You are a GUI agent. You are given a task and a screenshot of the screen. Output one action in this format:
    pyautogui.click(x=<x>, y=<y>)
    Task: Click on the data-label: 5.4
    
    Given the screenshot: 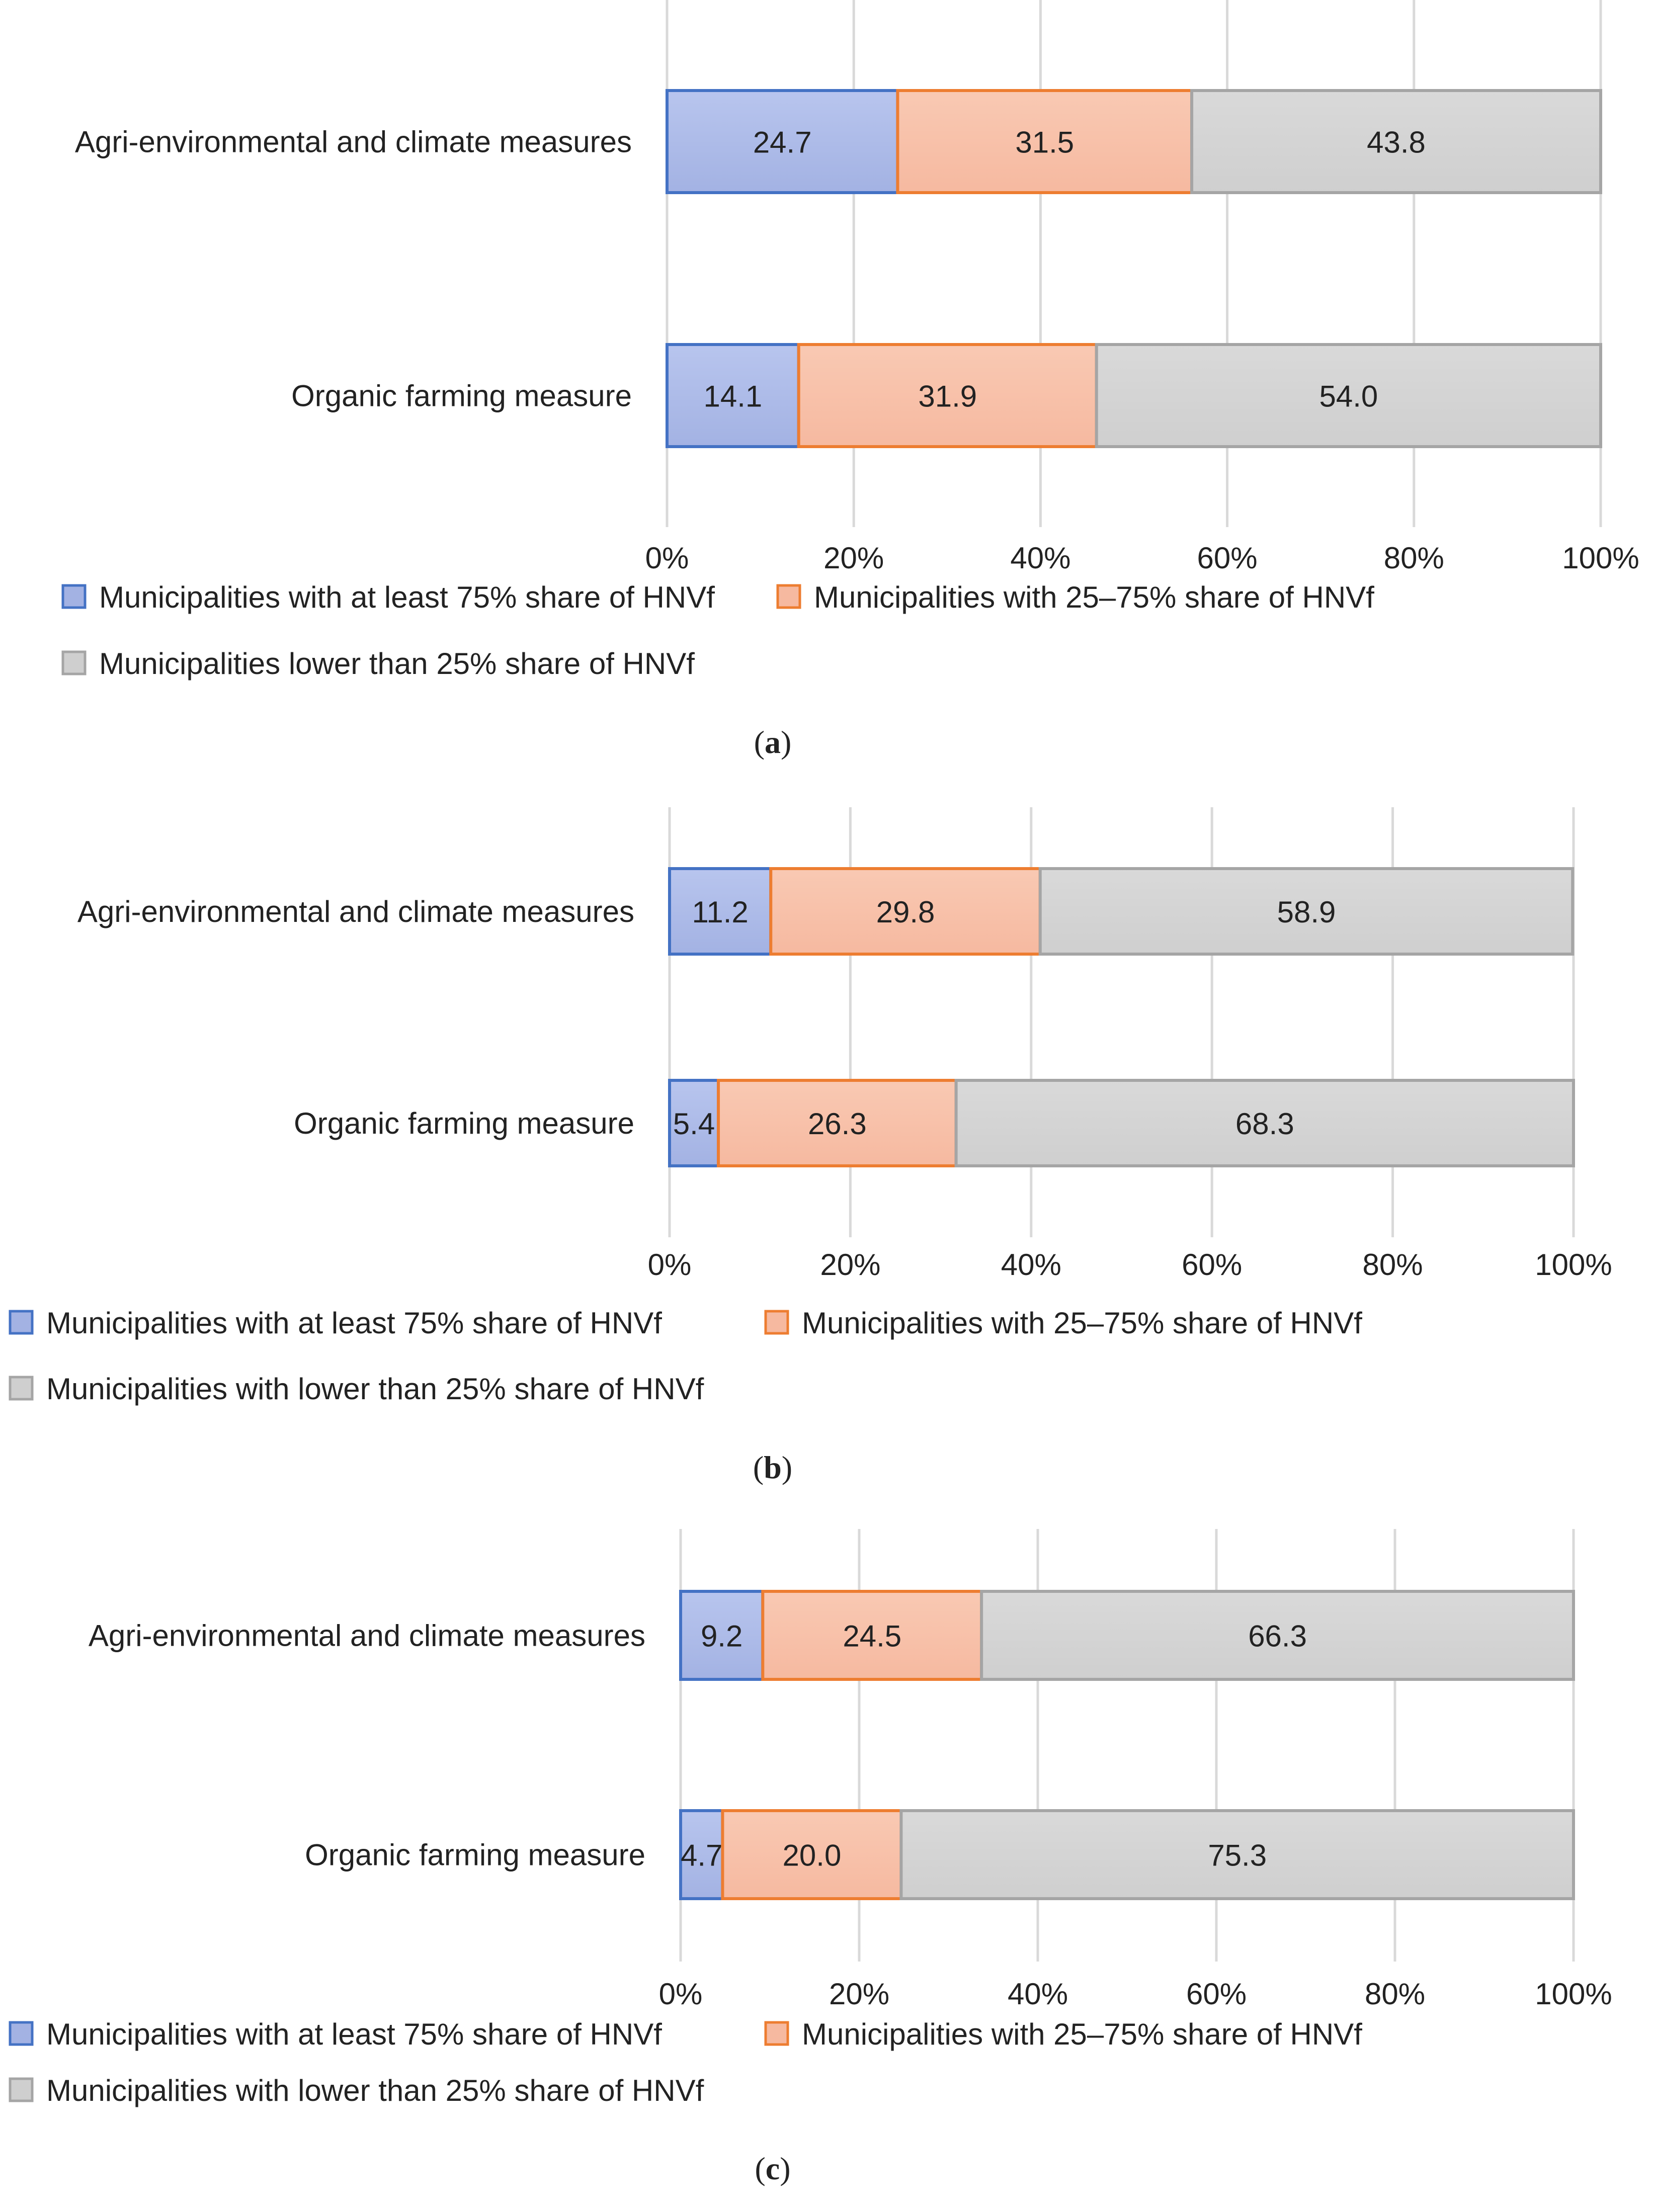 What is the action you would take?
    pyautogui.click(x=694, y=1124)
    